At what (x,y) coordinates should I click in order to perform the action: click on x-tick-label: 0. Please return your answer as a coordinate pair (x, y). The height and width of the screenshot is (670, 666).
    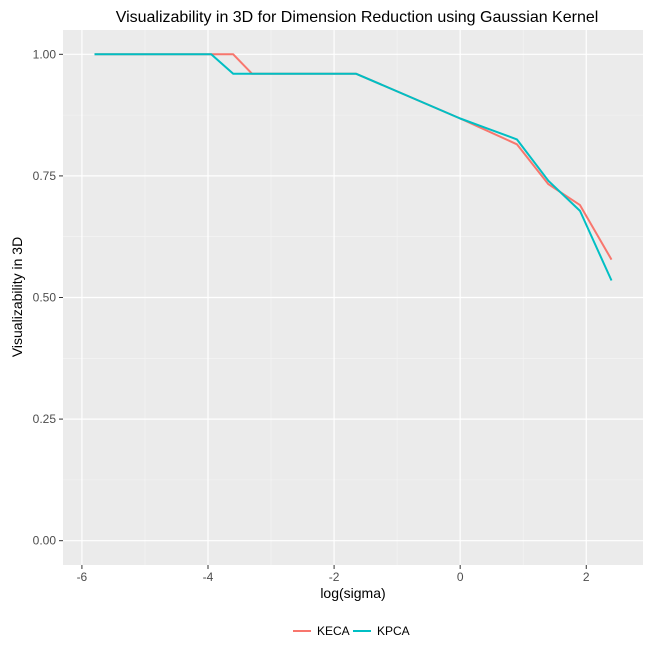
    Looking at the image, I should click on (460, 577).